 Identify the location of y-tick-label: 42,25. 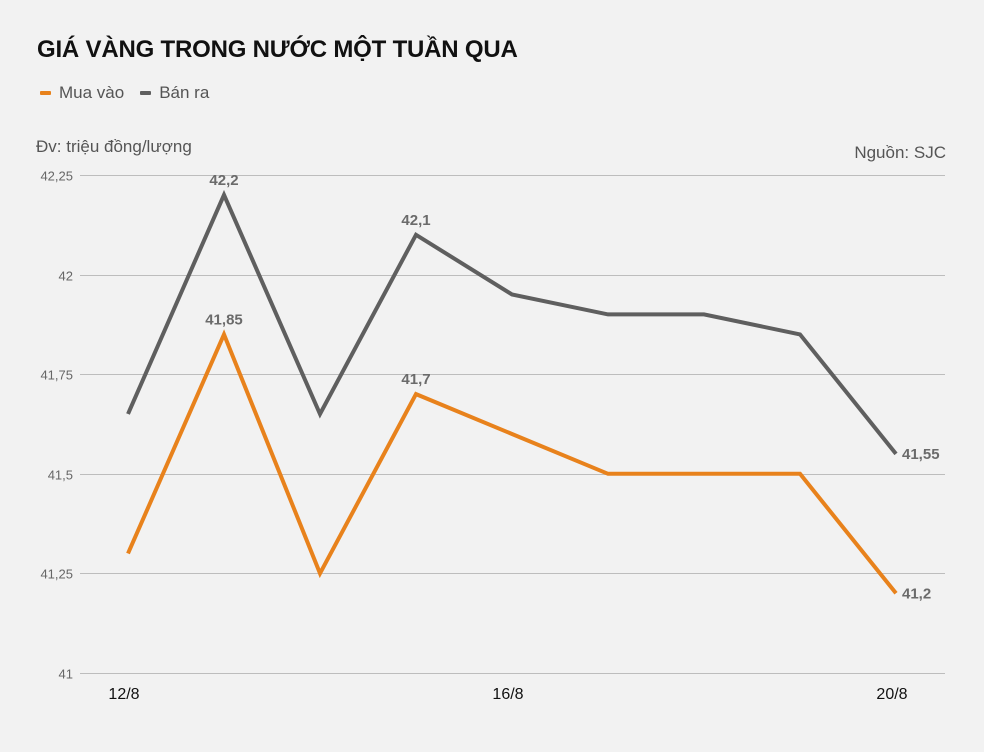
(56, 176).